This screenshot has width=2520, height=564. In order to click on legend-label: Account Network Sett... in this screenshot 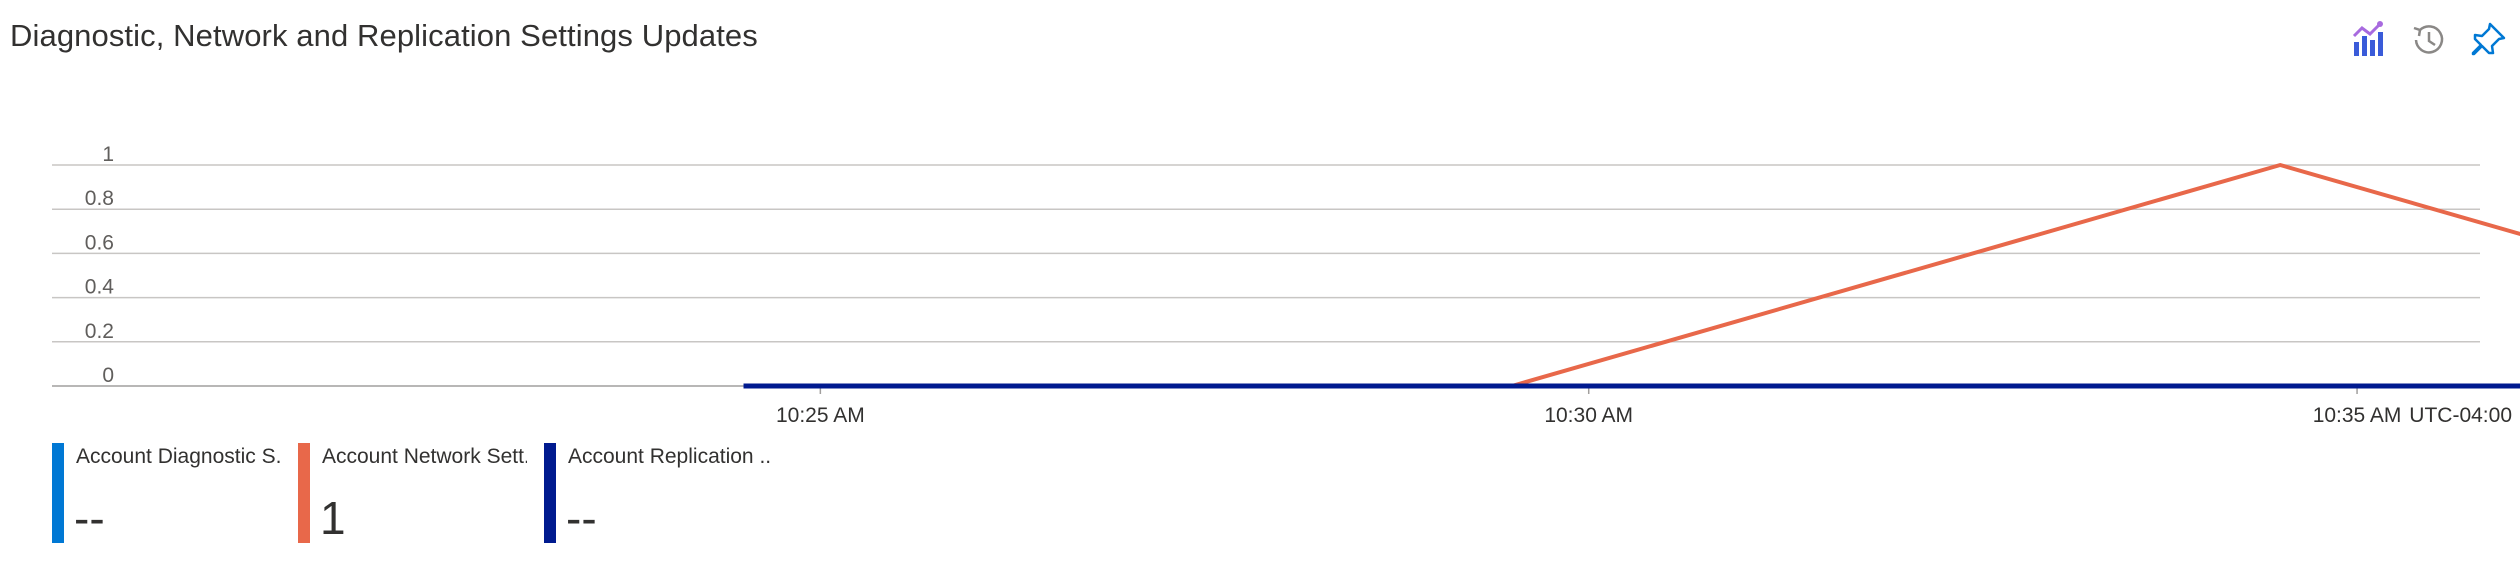, I will do `click(424, 456)`.